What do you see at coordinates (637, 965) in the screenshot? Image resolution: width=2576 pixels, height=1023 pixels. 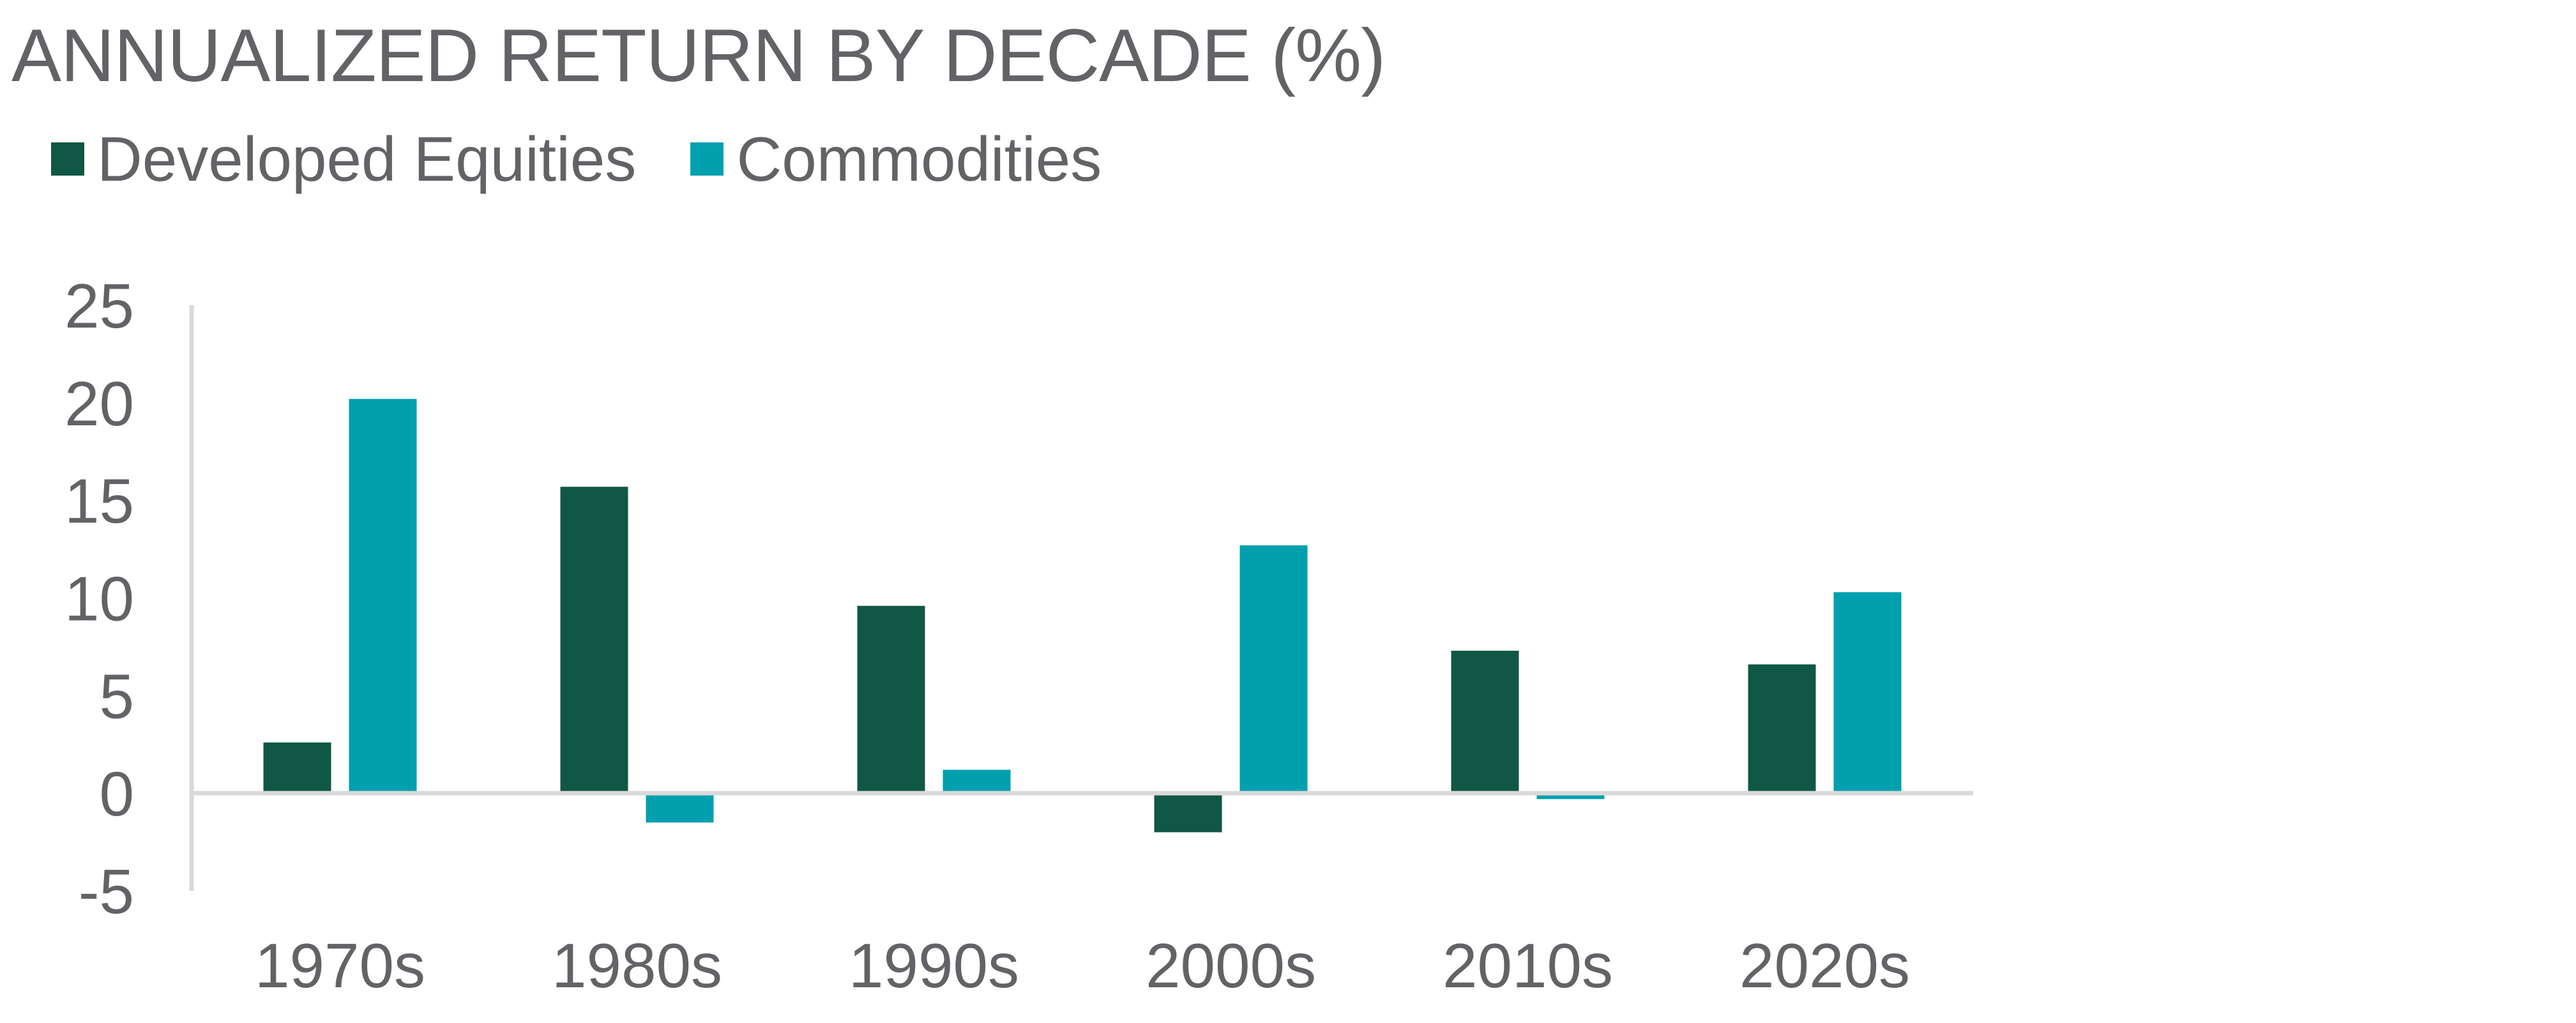 I see `x-category-label: 1980s` at bounding box center [637, 965].